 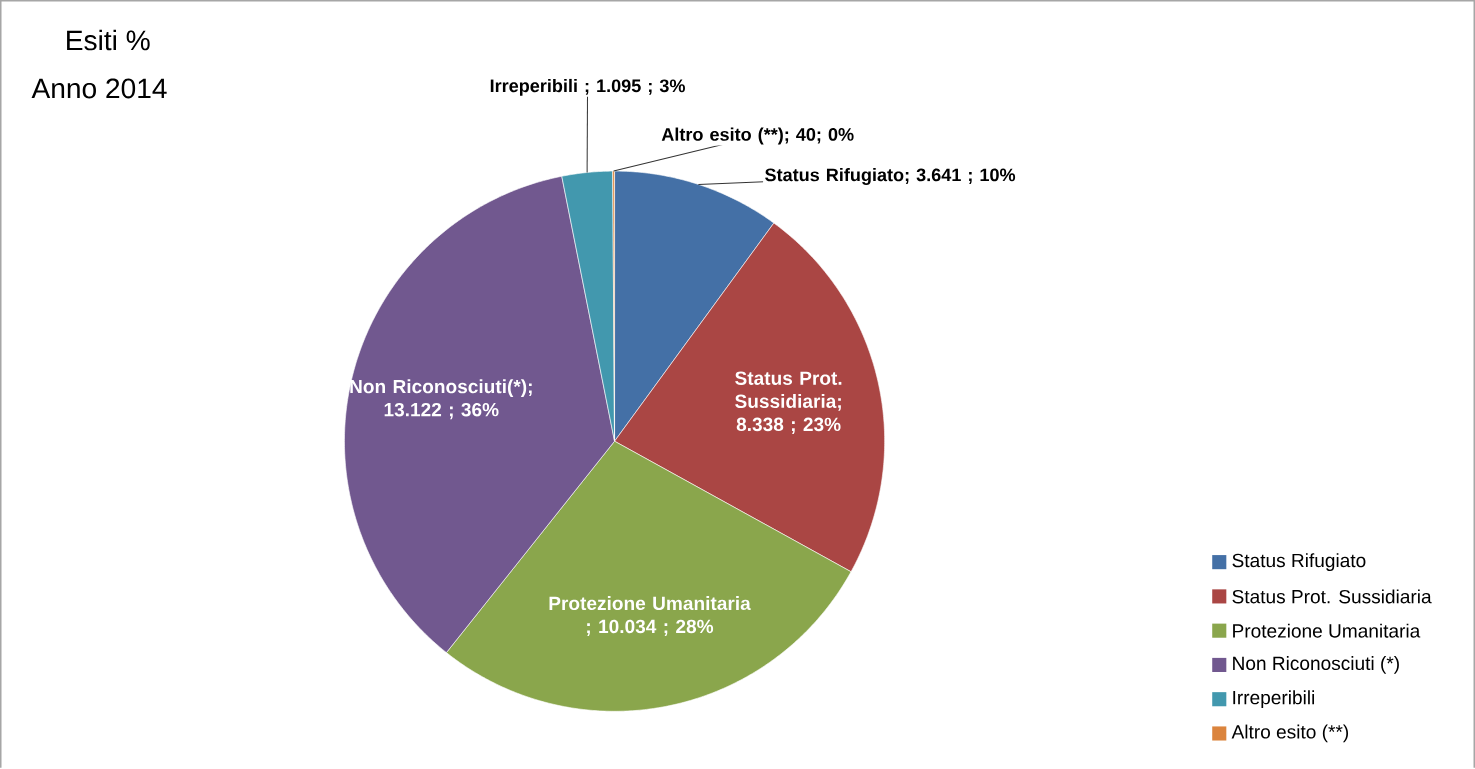 What do you see at coordinates (1290, 733) in the screenshot?
I see `legend-label: Altro esito (**)` at bounding box center [1290, 733].